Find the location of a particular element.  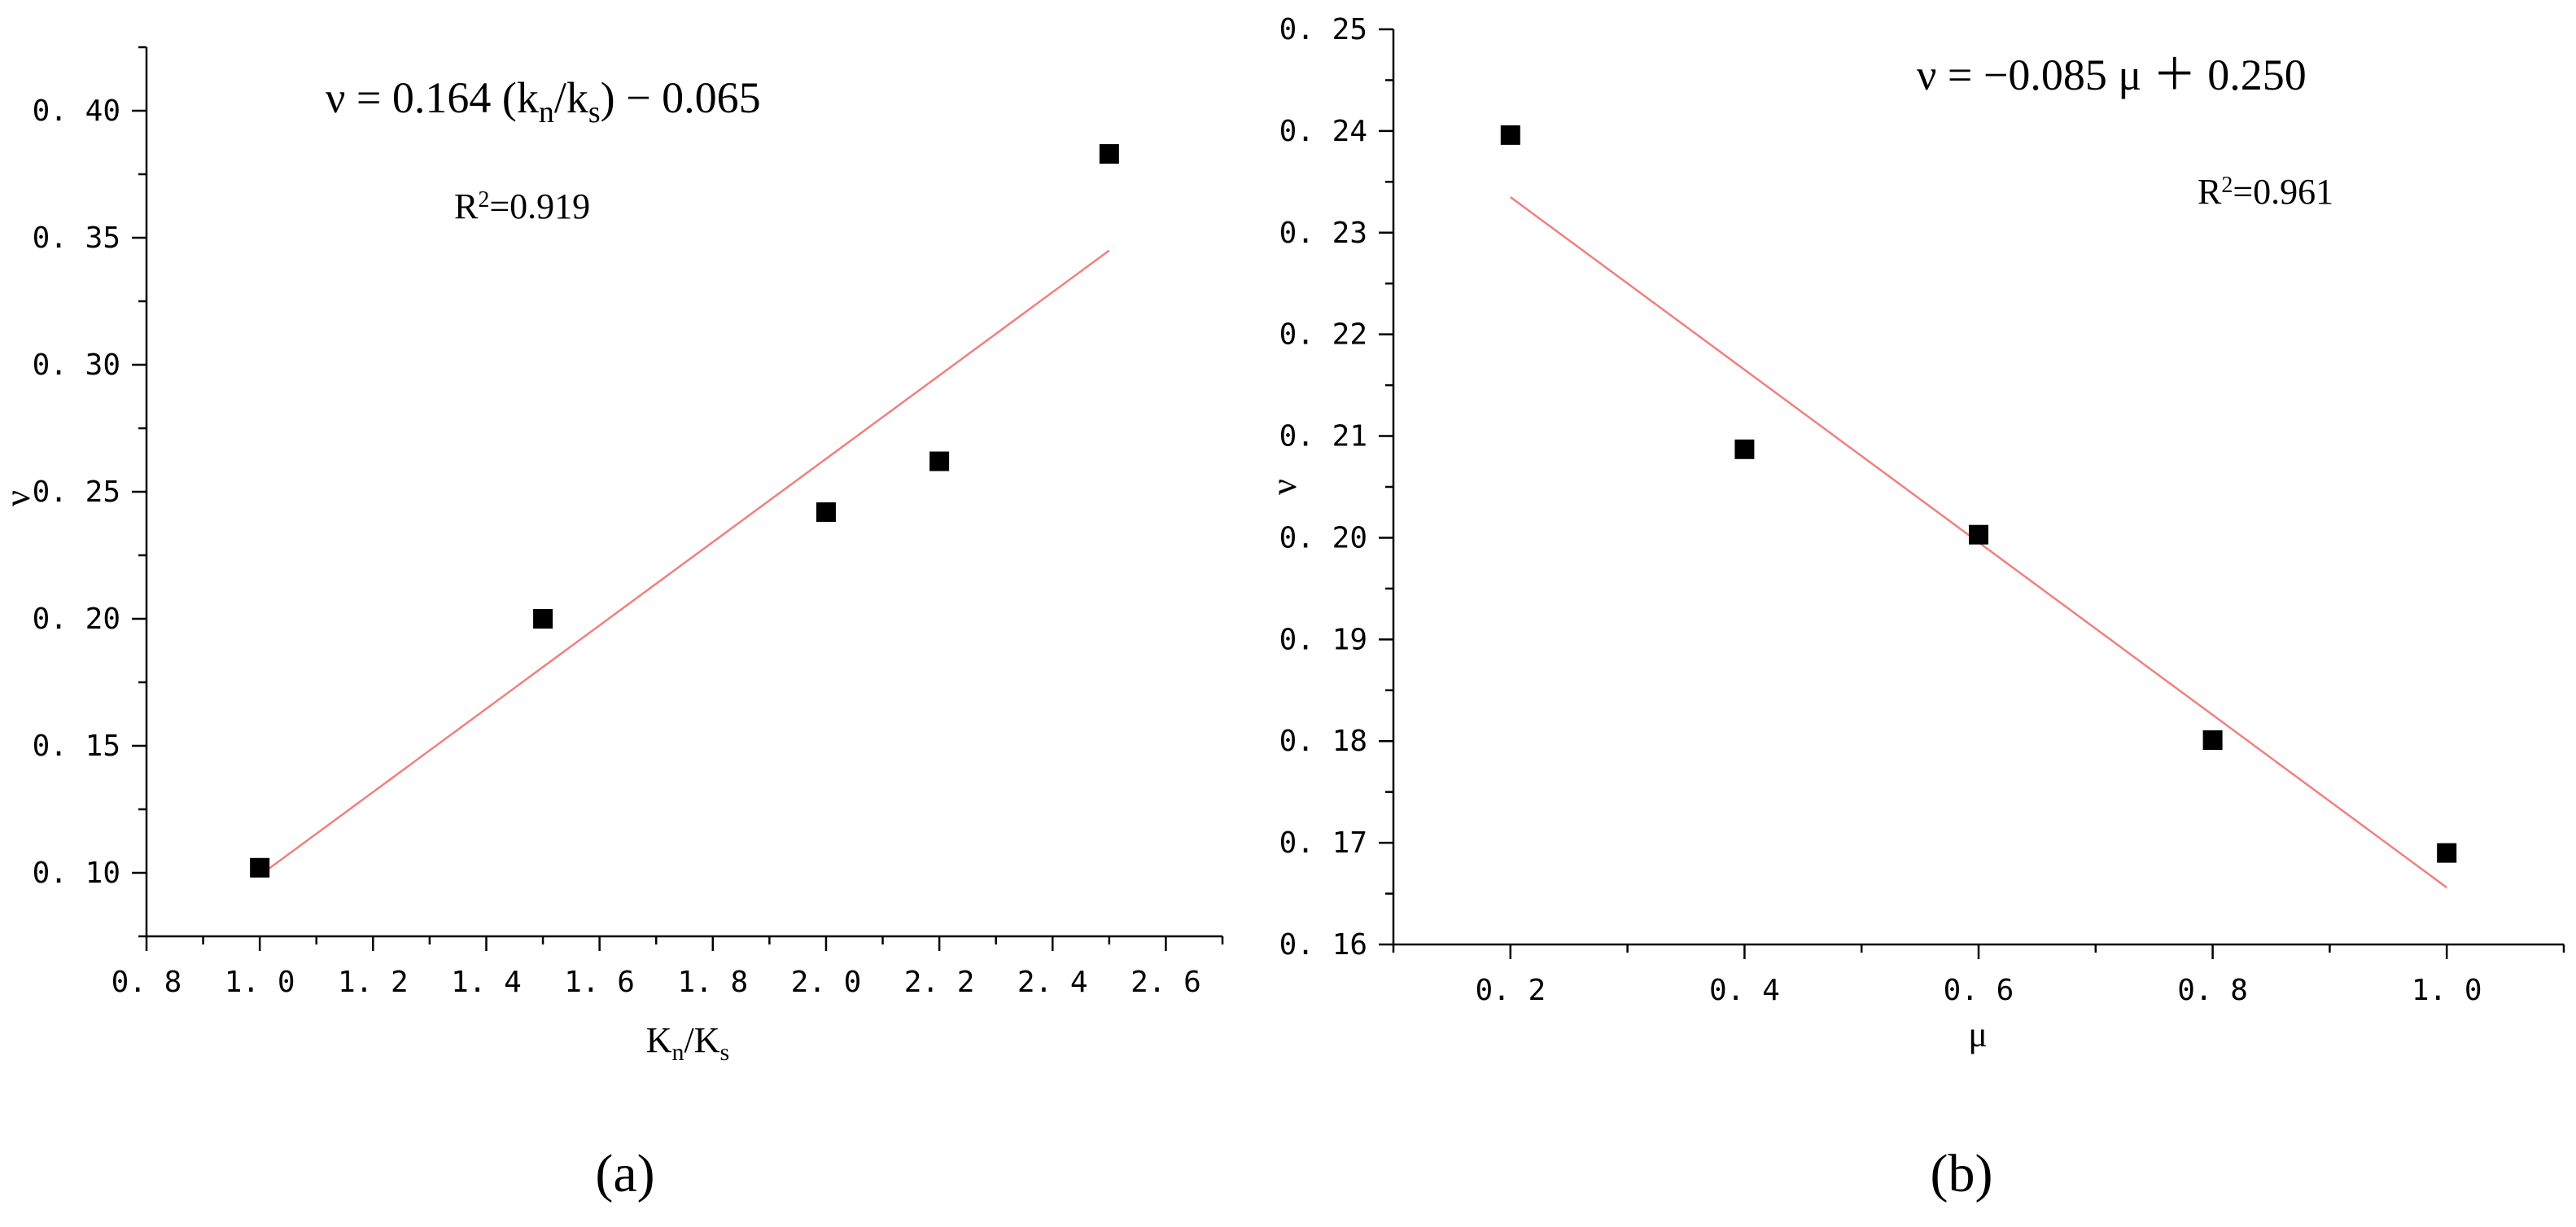

y-tick-label: 0. 10 is located at coordinates (76, 873).